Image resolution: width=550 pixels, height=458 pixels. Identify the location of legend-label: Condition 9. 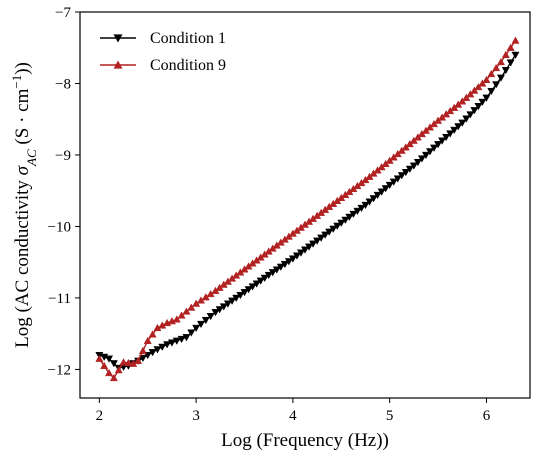
(188, 65).